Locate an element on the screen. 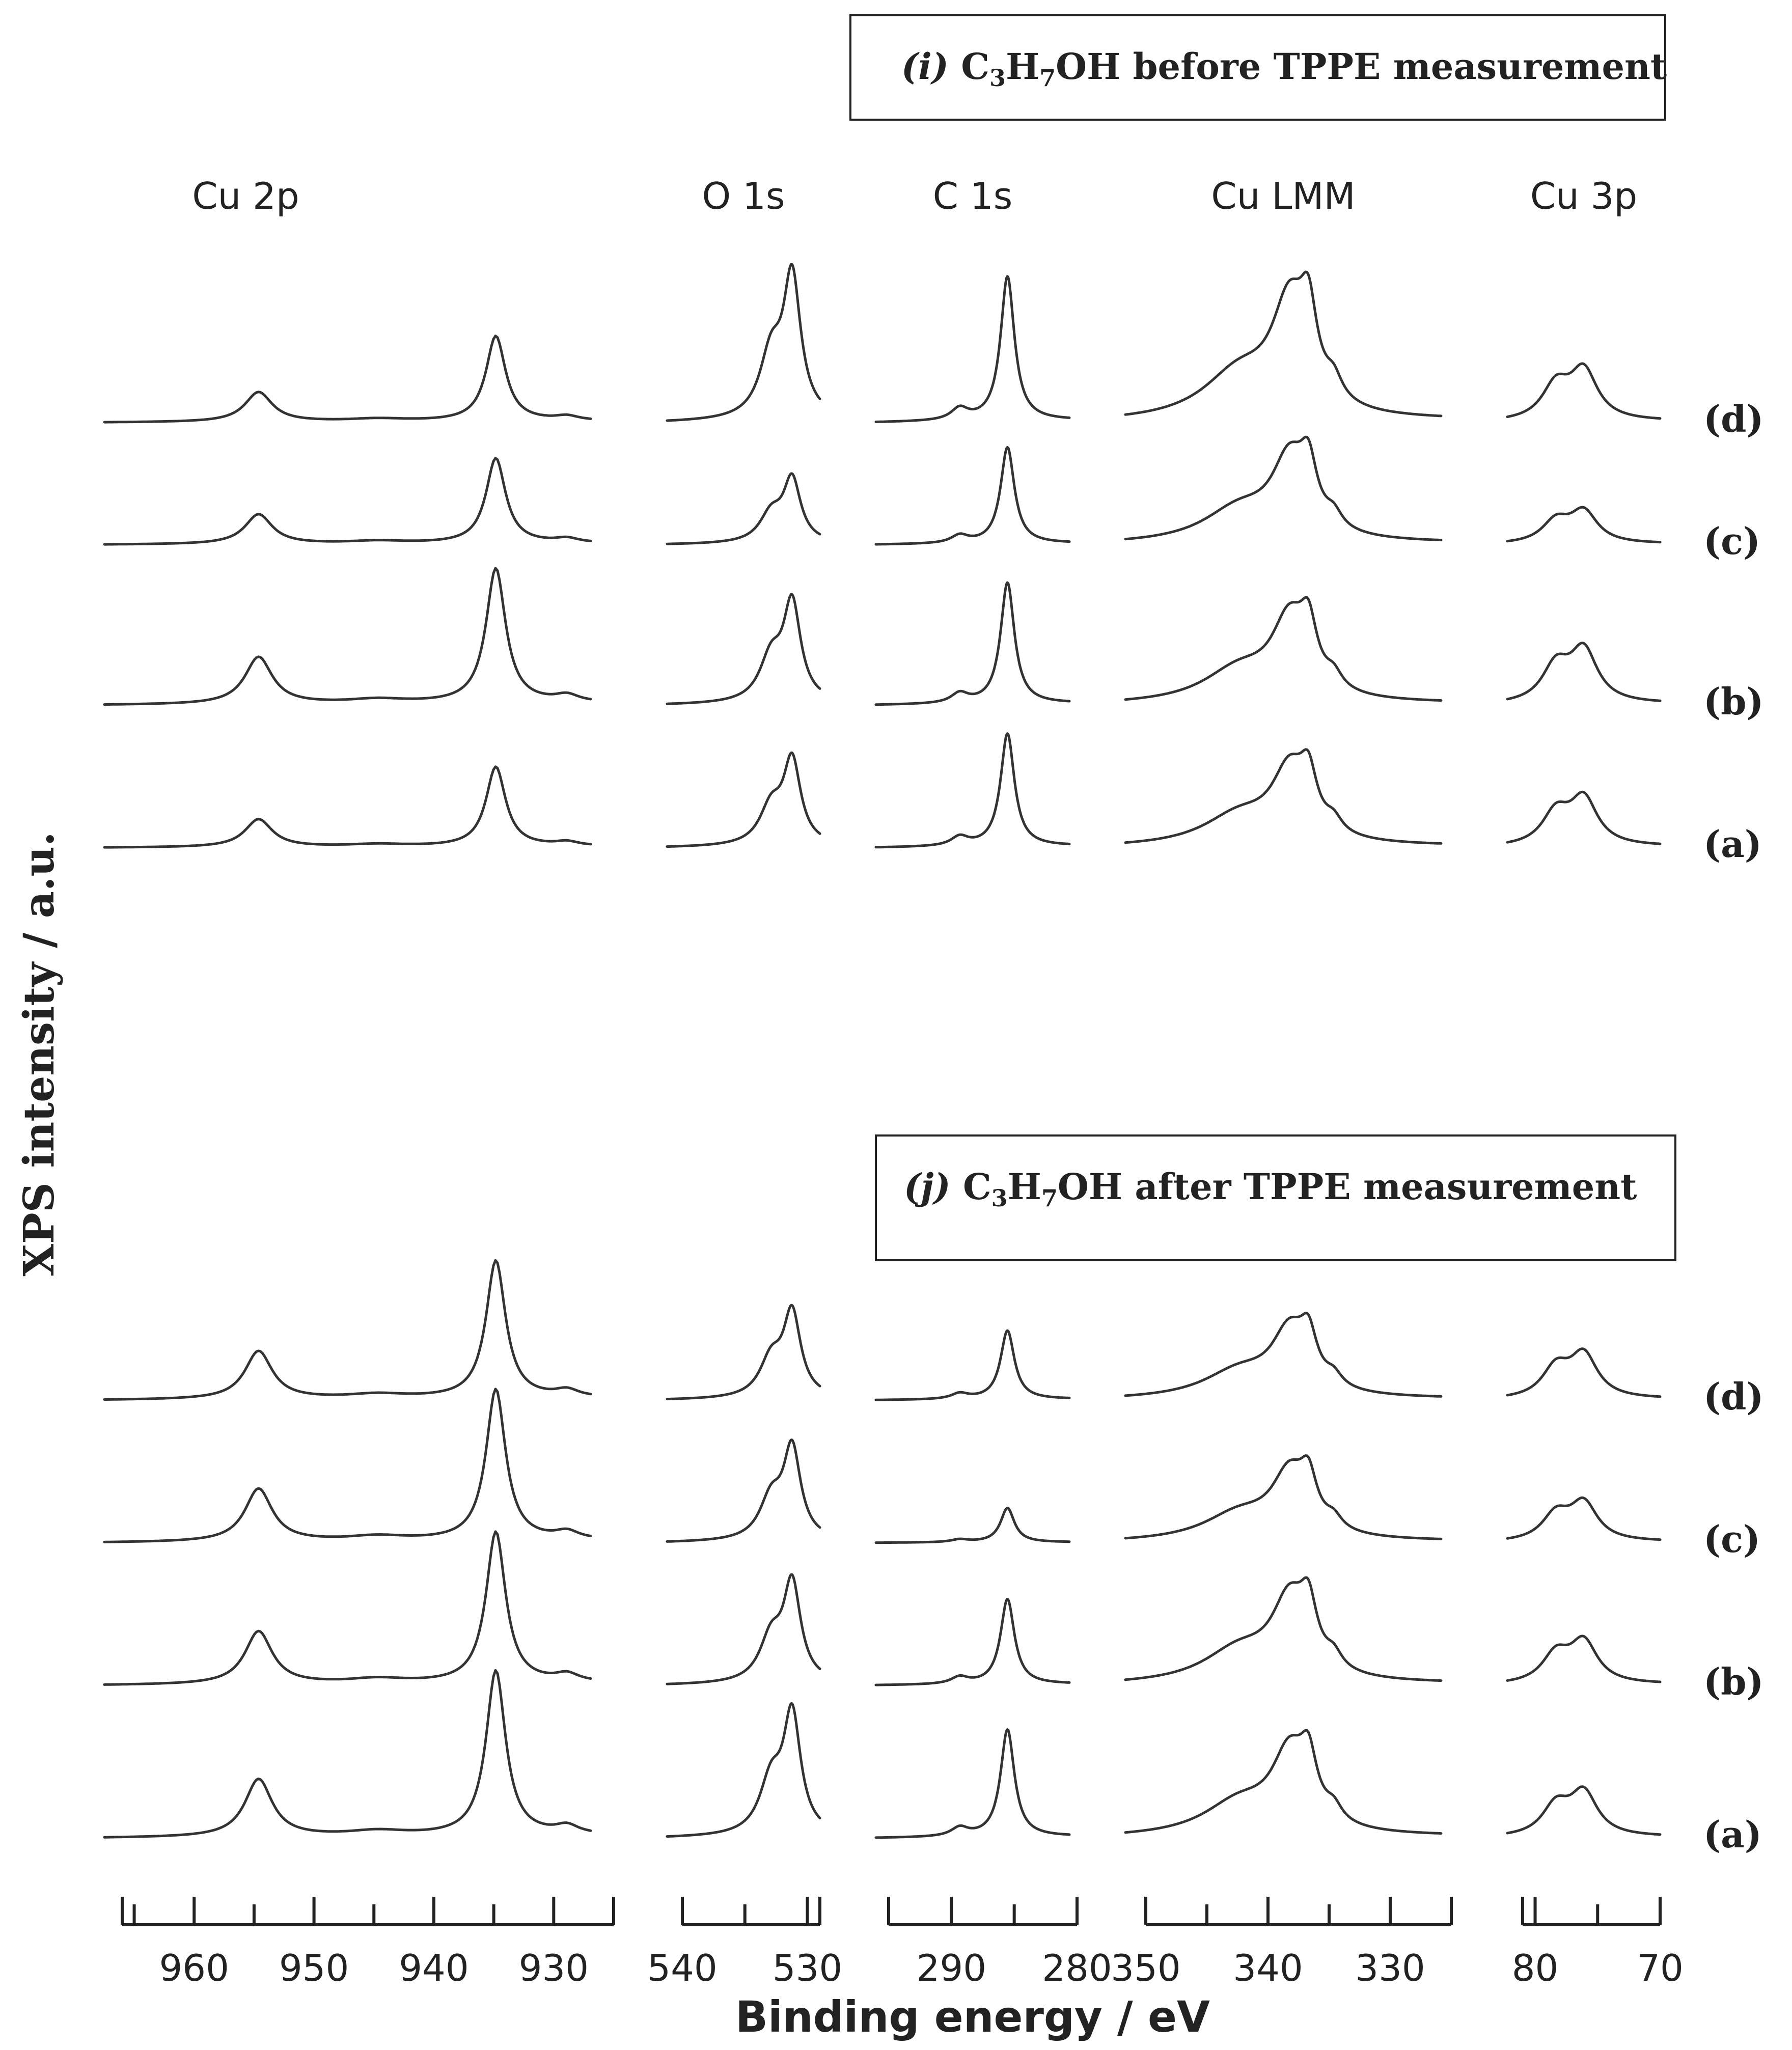 The width and height of the screenshot is (1792, 2050). tick-label-cu-2p-930: 930 is located at coordinates (554, 1968).